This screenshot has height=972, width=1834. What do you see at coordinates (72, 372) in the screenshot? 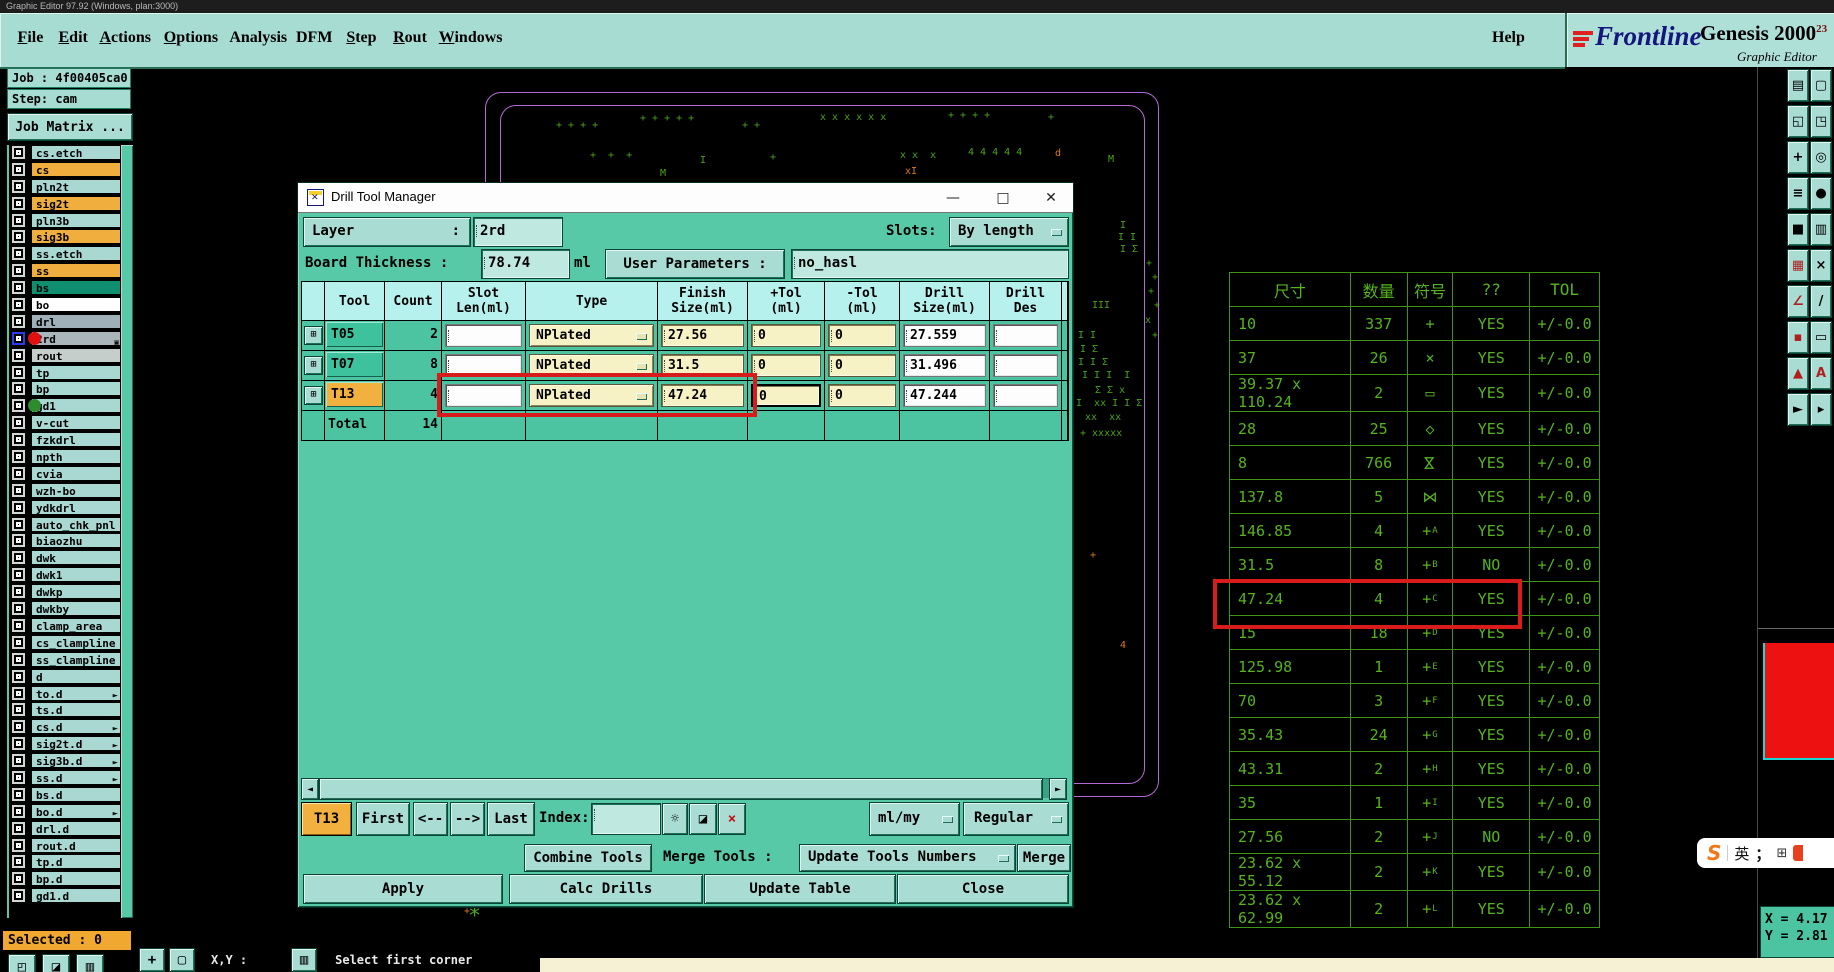
I see `layer-row-tp: tp` at bounding box center [72, 372].